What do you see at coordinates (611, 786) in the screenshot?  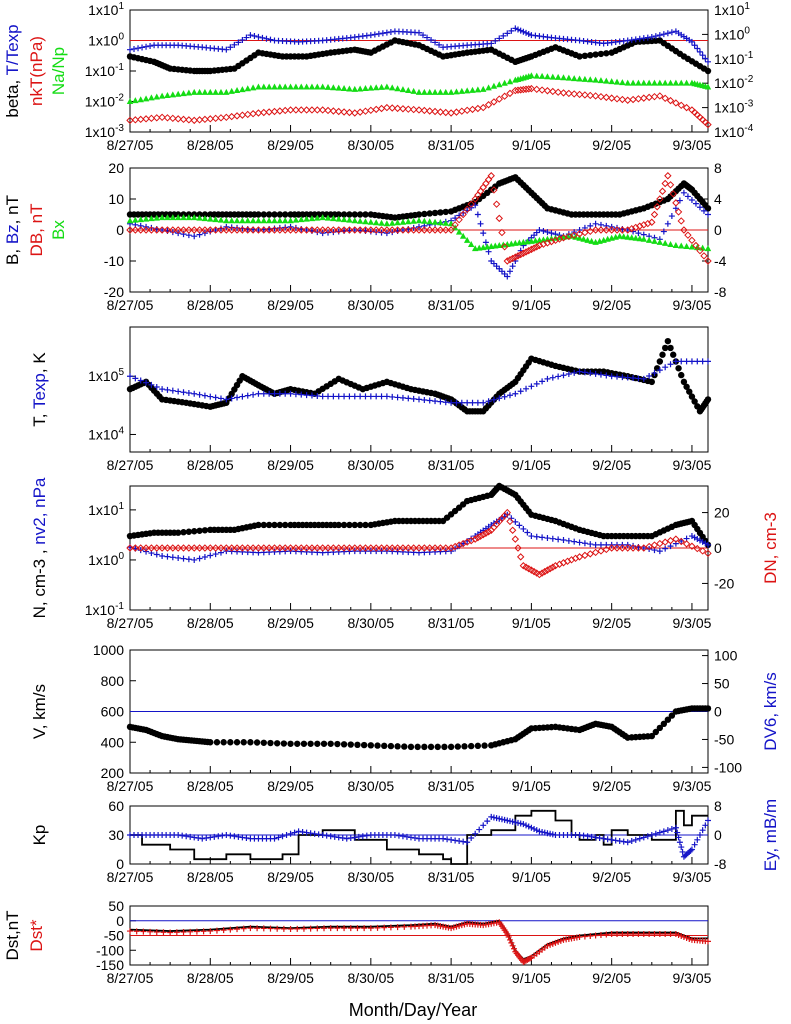 I see `x-tick-label: 9/2/05` at bounding box center [611, 786].